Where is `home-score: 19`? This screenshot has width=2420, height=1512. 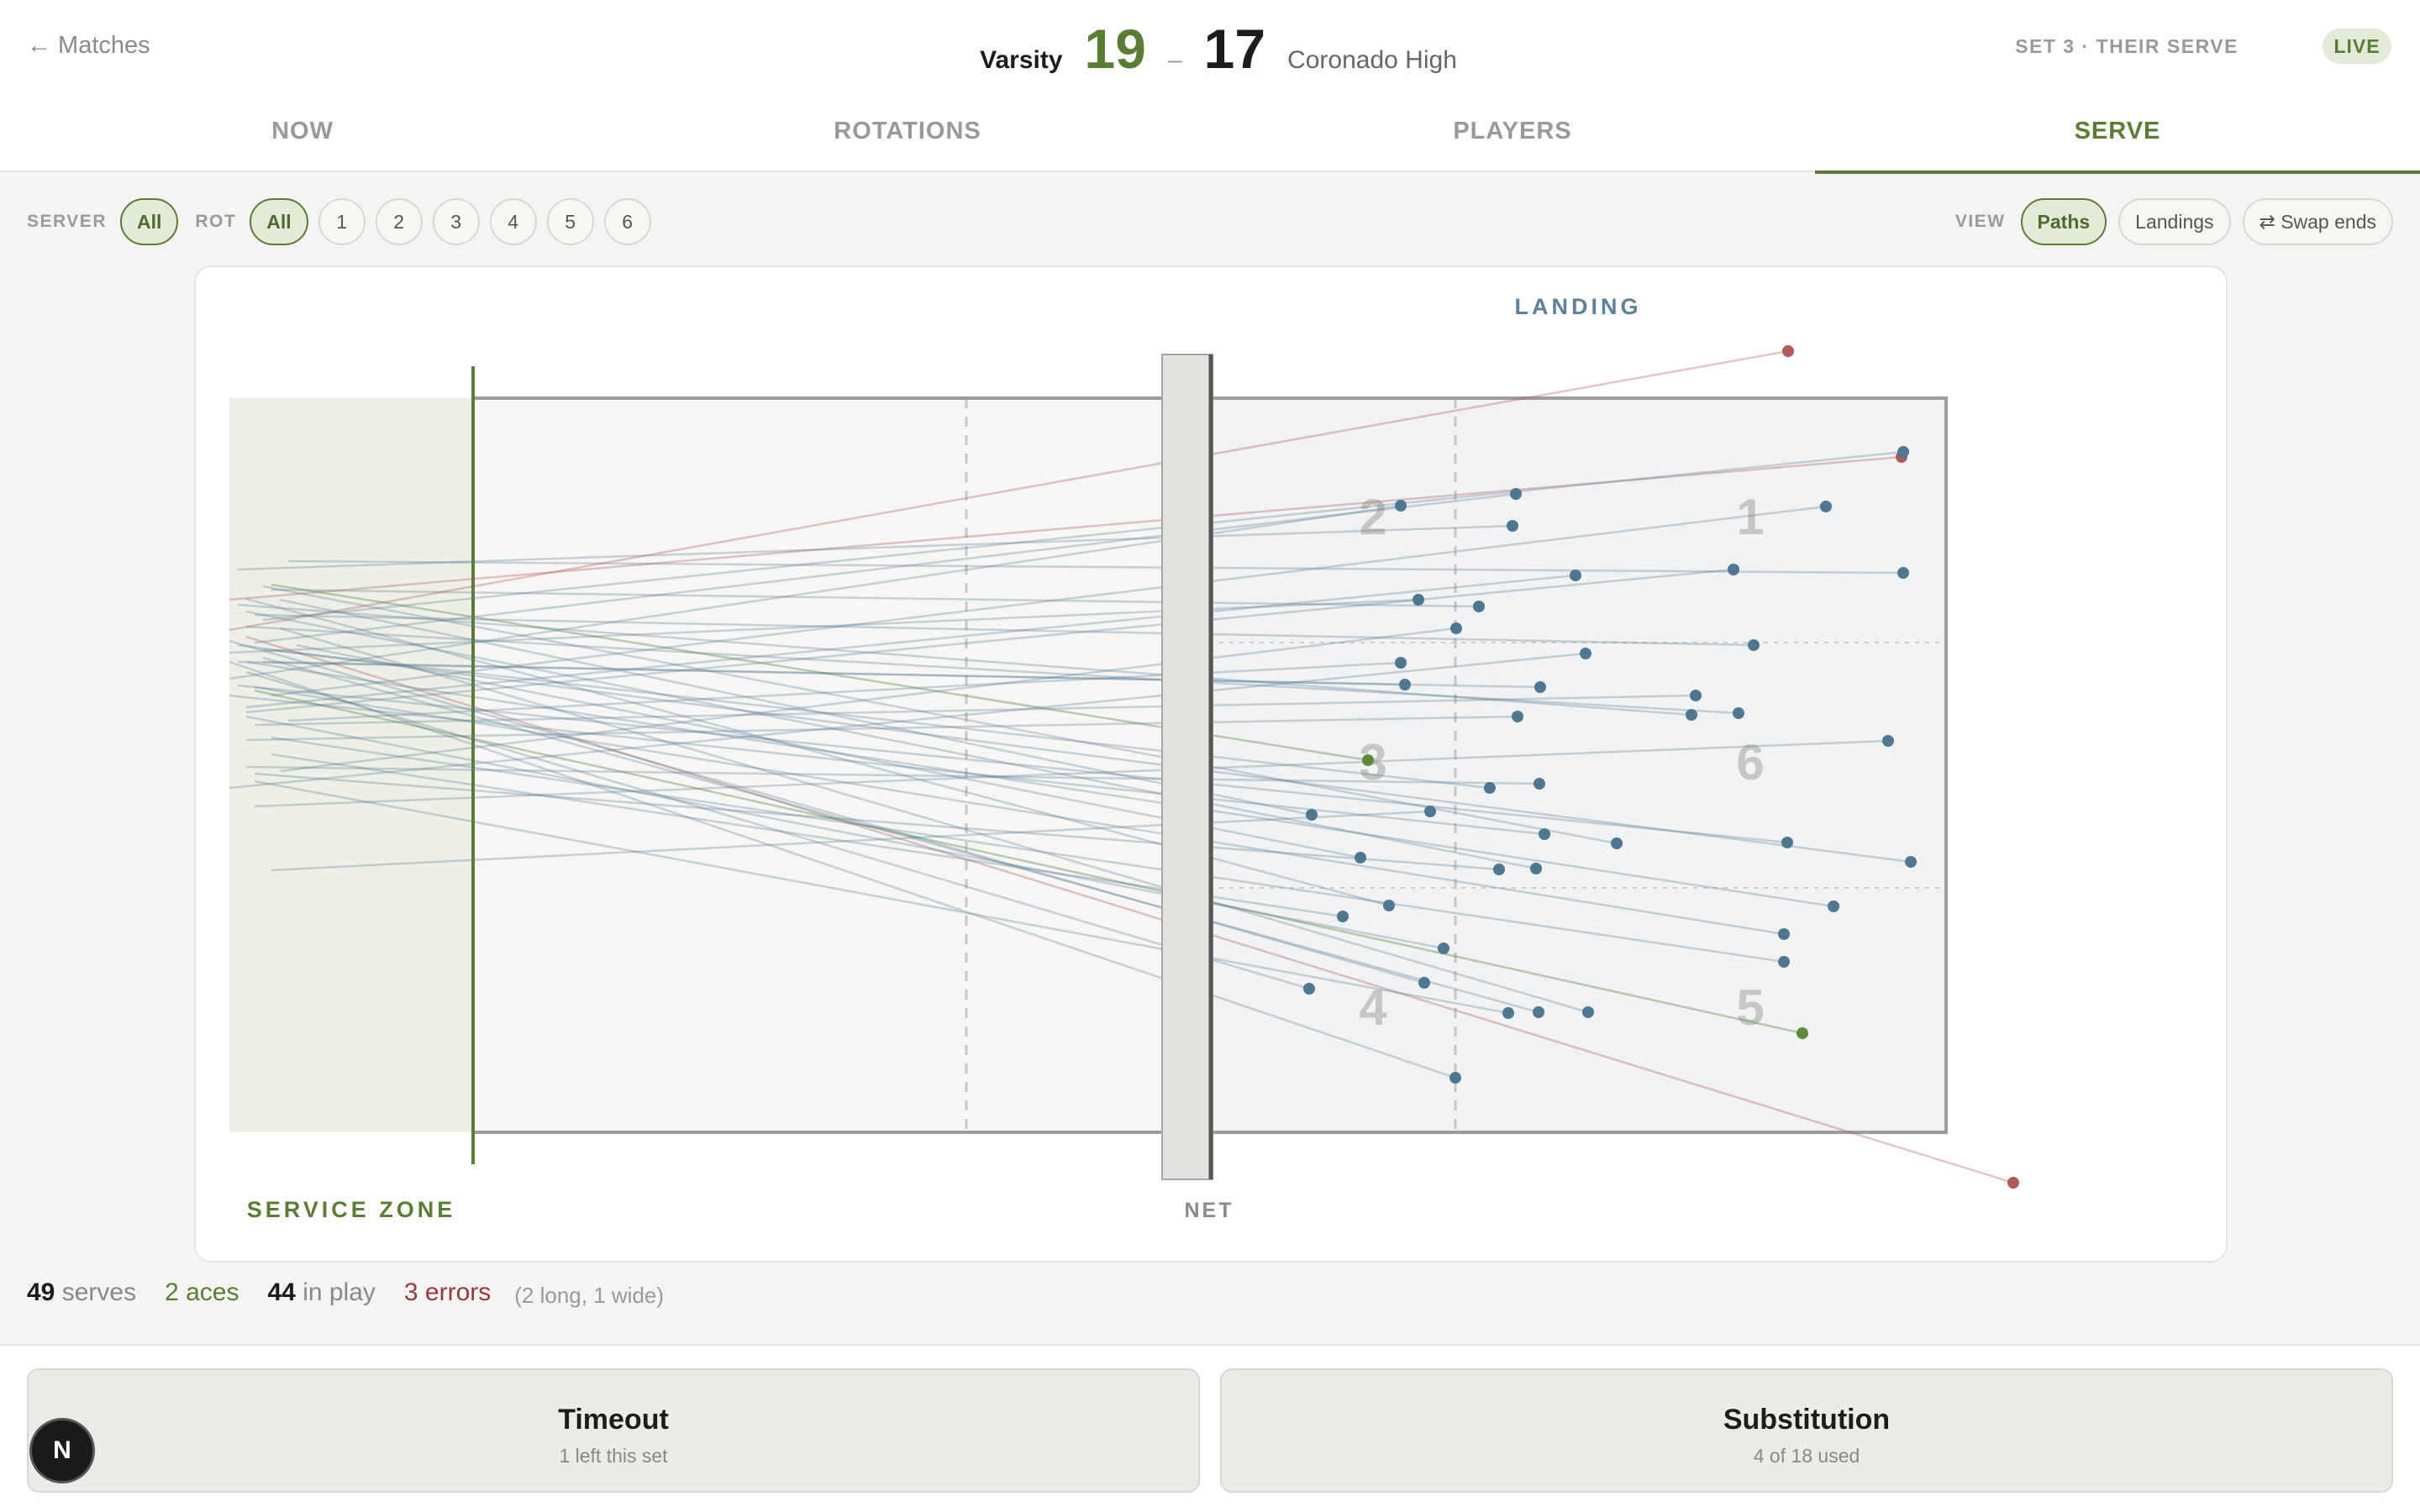 home-score: 19 is located at coordinates (1115, 49).